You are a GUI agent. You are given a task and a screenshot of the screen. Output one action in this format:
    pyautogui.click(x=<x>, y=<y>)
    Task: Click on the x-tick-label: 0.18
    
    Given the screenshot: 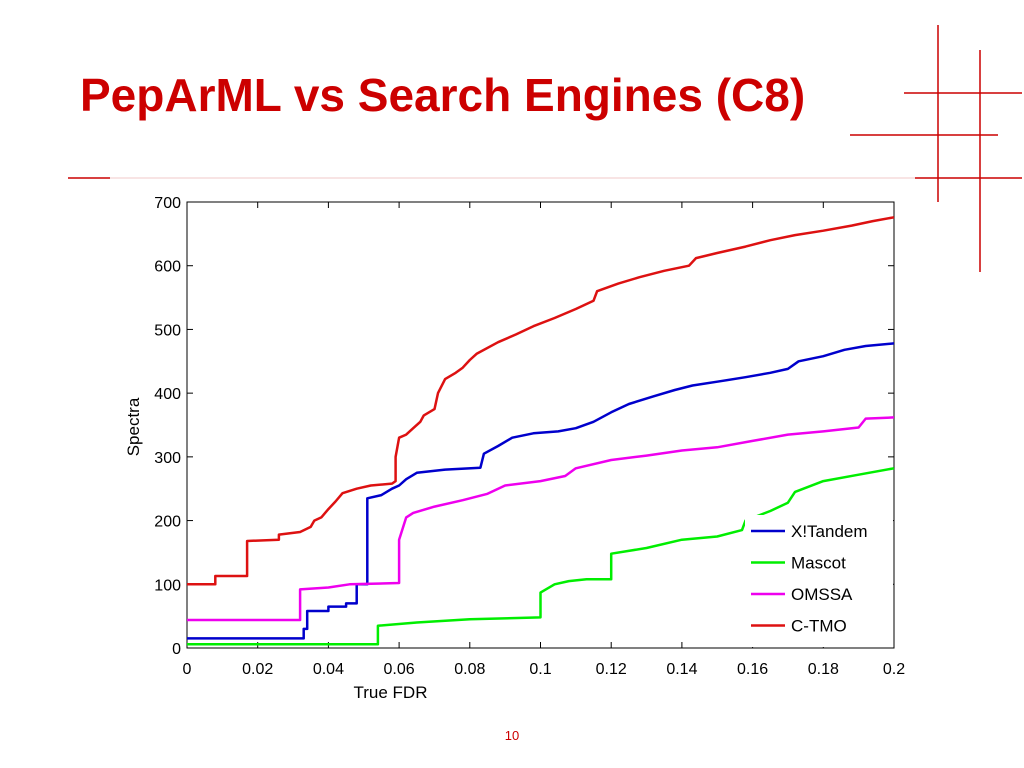 What is the action you would take?
    pyautogui.click(x=823, y=669)
    